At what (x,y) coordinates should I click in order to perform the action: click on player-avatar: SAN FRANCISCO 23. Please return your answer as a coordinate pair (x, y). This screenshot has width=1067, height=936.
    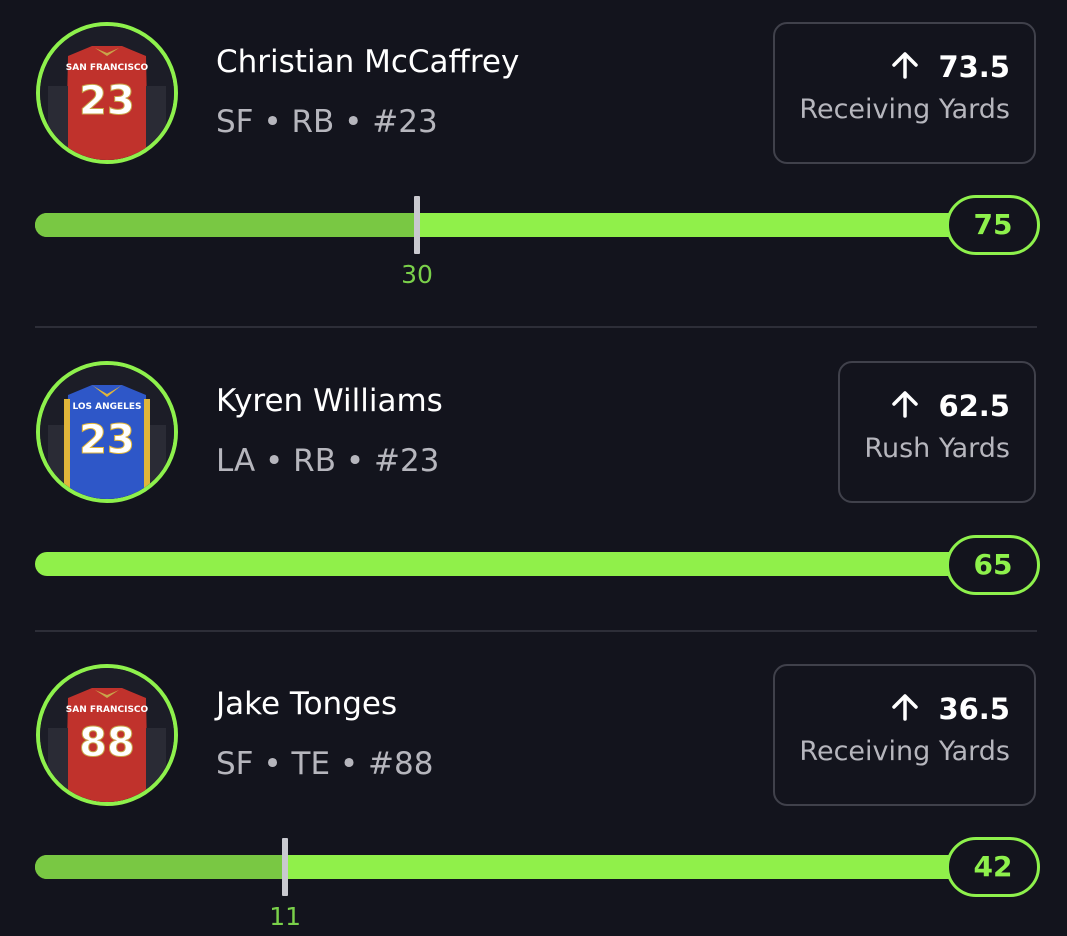
    Looking at the image, I should click on (107, 93).